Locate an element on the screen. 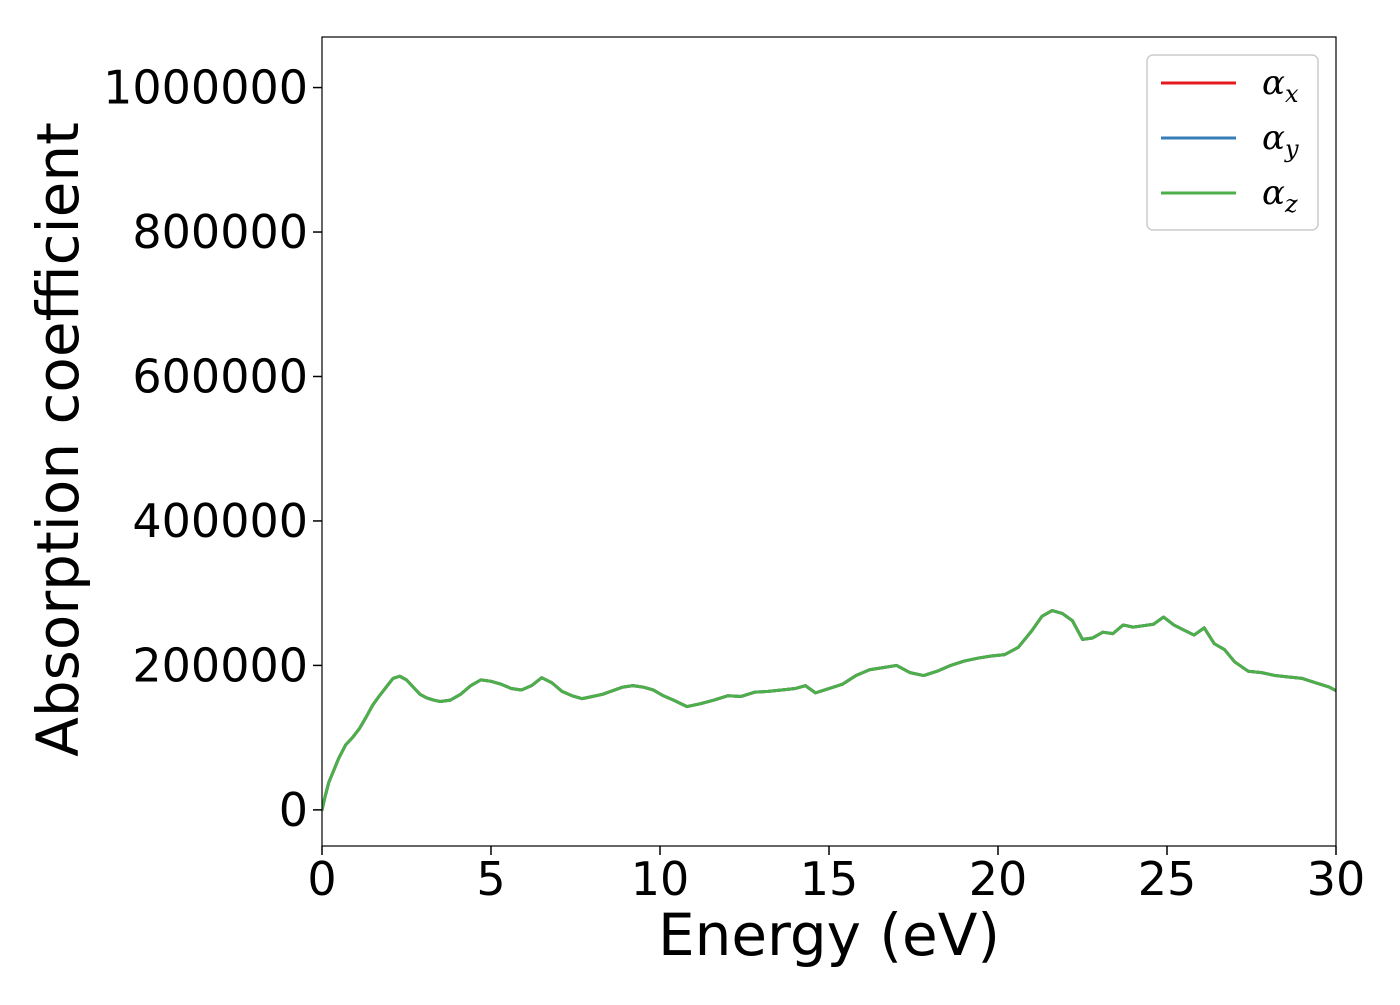 This screenshot has width=1400, height=1005. series-line-z is located at coordinates (829, 710).